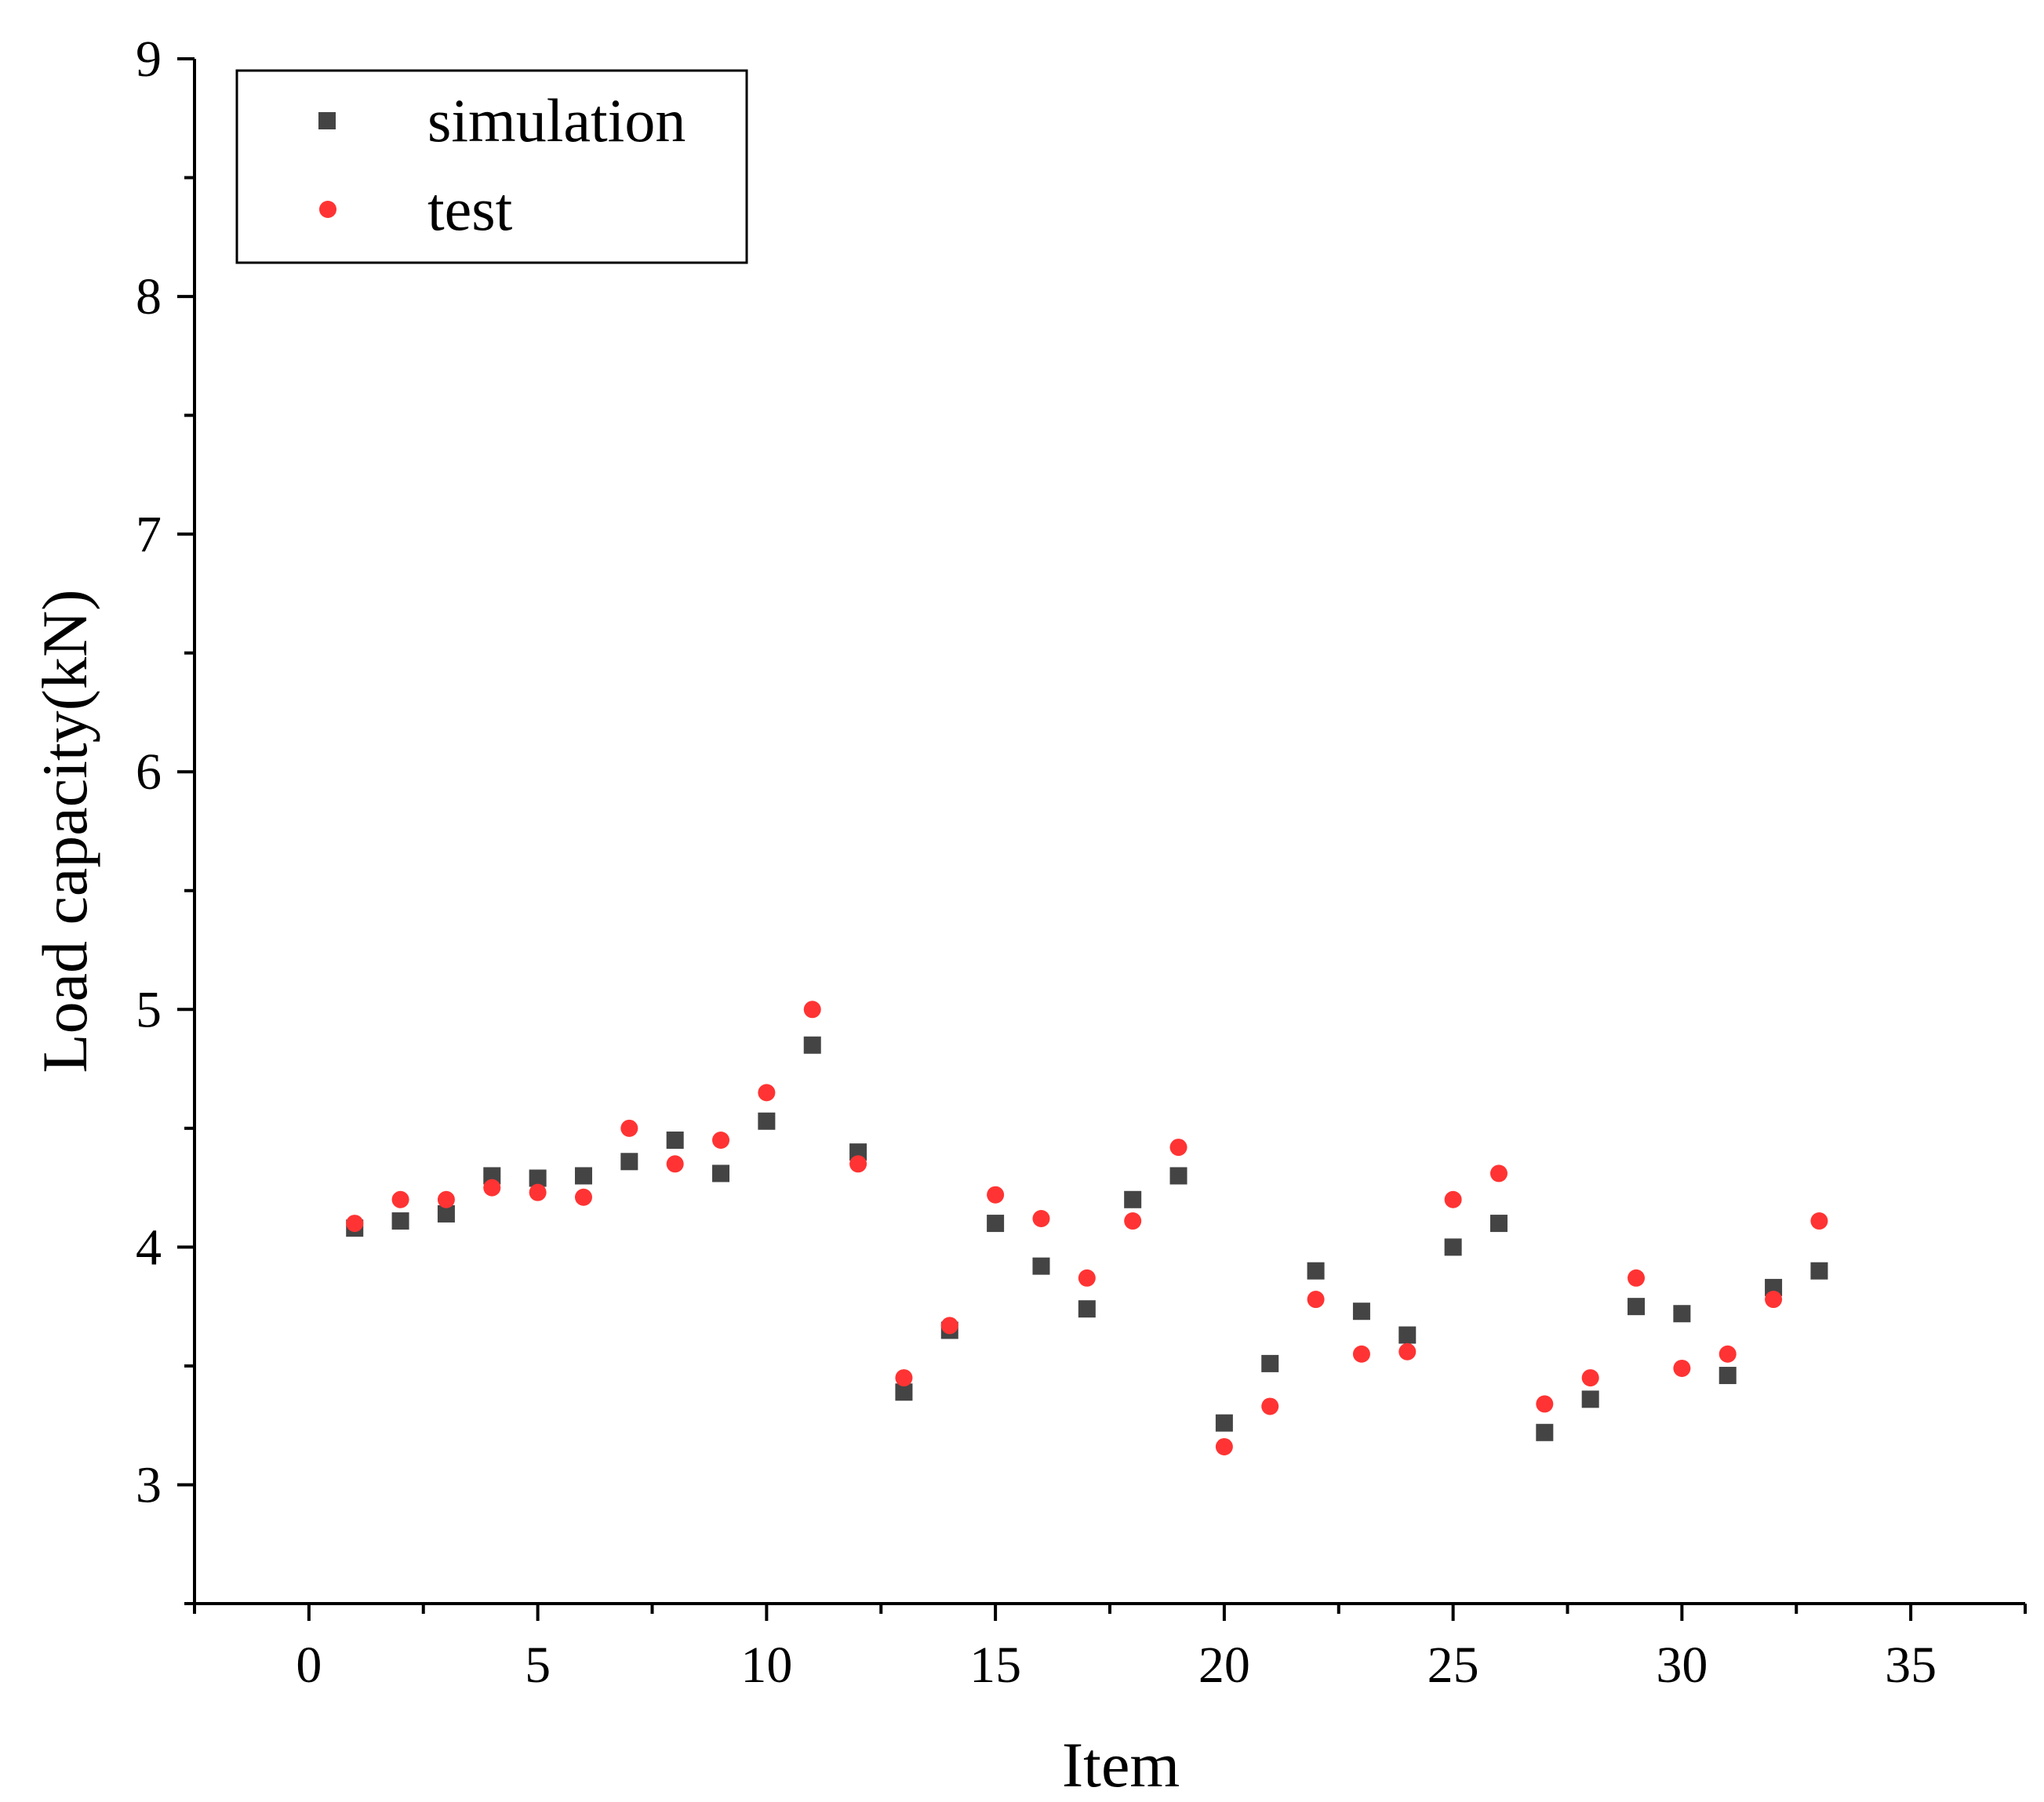 The image size is (2044, 1802). Describe the element at coordinates (1121, 1764) in the screenshot. I see `x-axis-title: Item` at that location.